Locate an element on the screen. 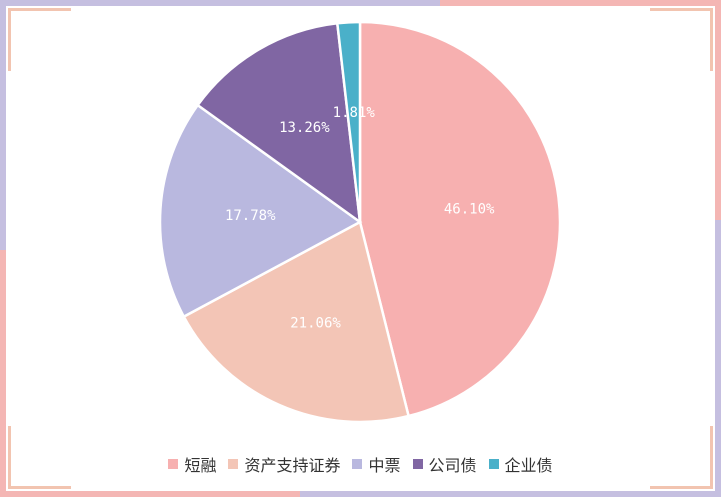  legend-item: 公司债 is located at coordinates (444, 464).